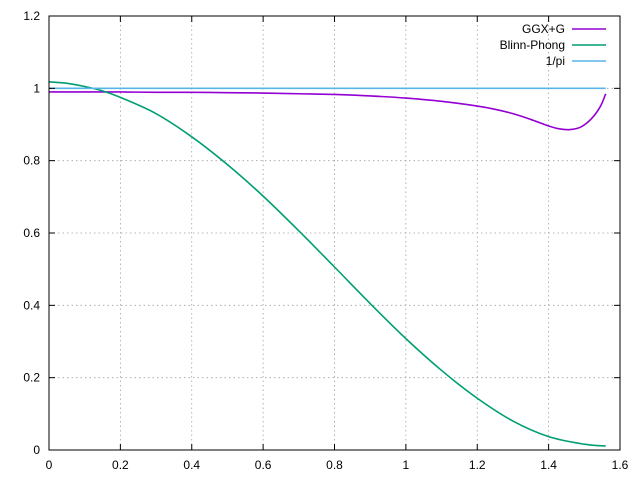  Describe the element at coordinates (620, 465) in the screenshot. I see `x-tick-label: 1.6` at that location.